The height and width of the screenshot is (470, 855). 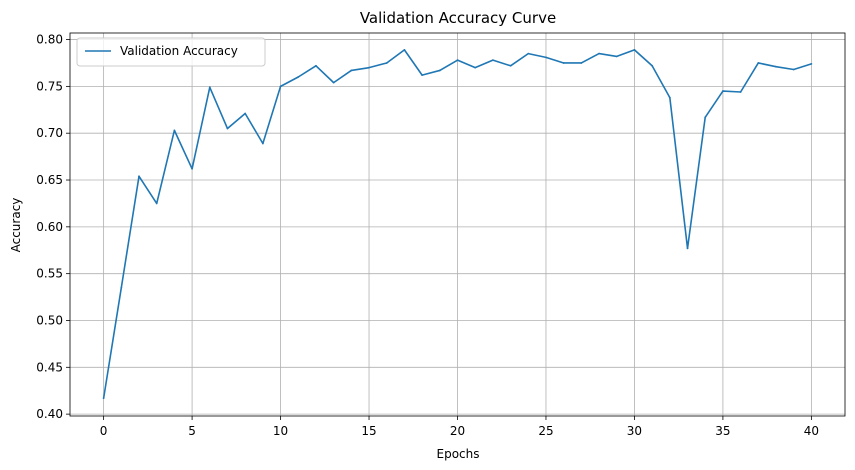 I want to click on y-tick-label: 0.40, so click(x=49, y=414).